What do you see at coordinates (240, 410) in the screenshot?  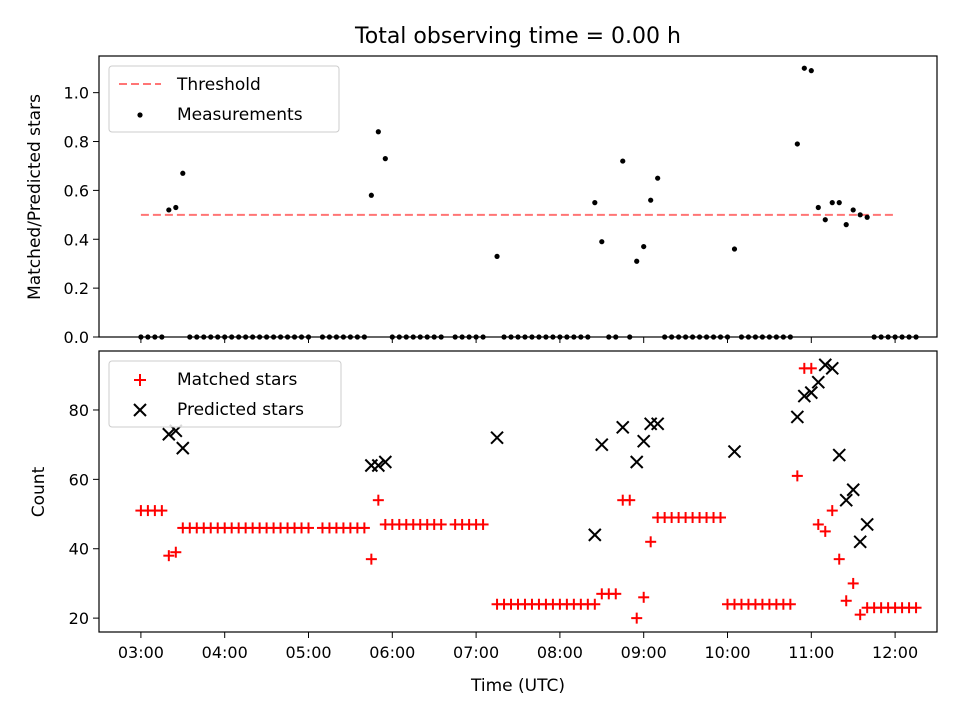 I see `legend-predicted-label: Predicted stars` at bounding box center [240, 410].